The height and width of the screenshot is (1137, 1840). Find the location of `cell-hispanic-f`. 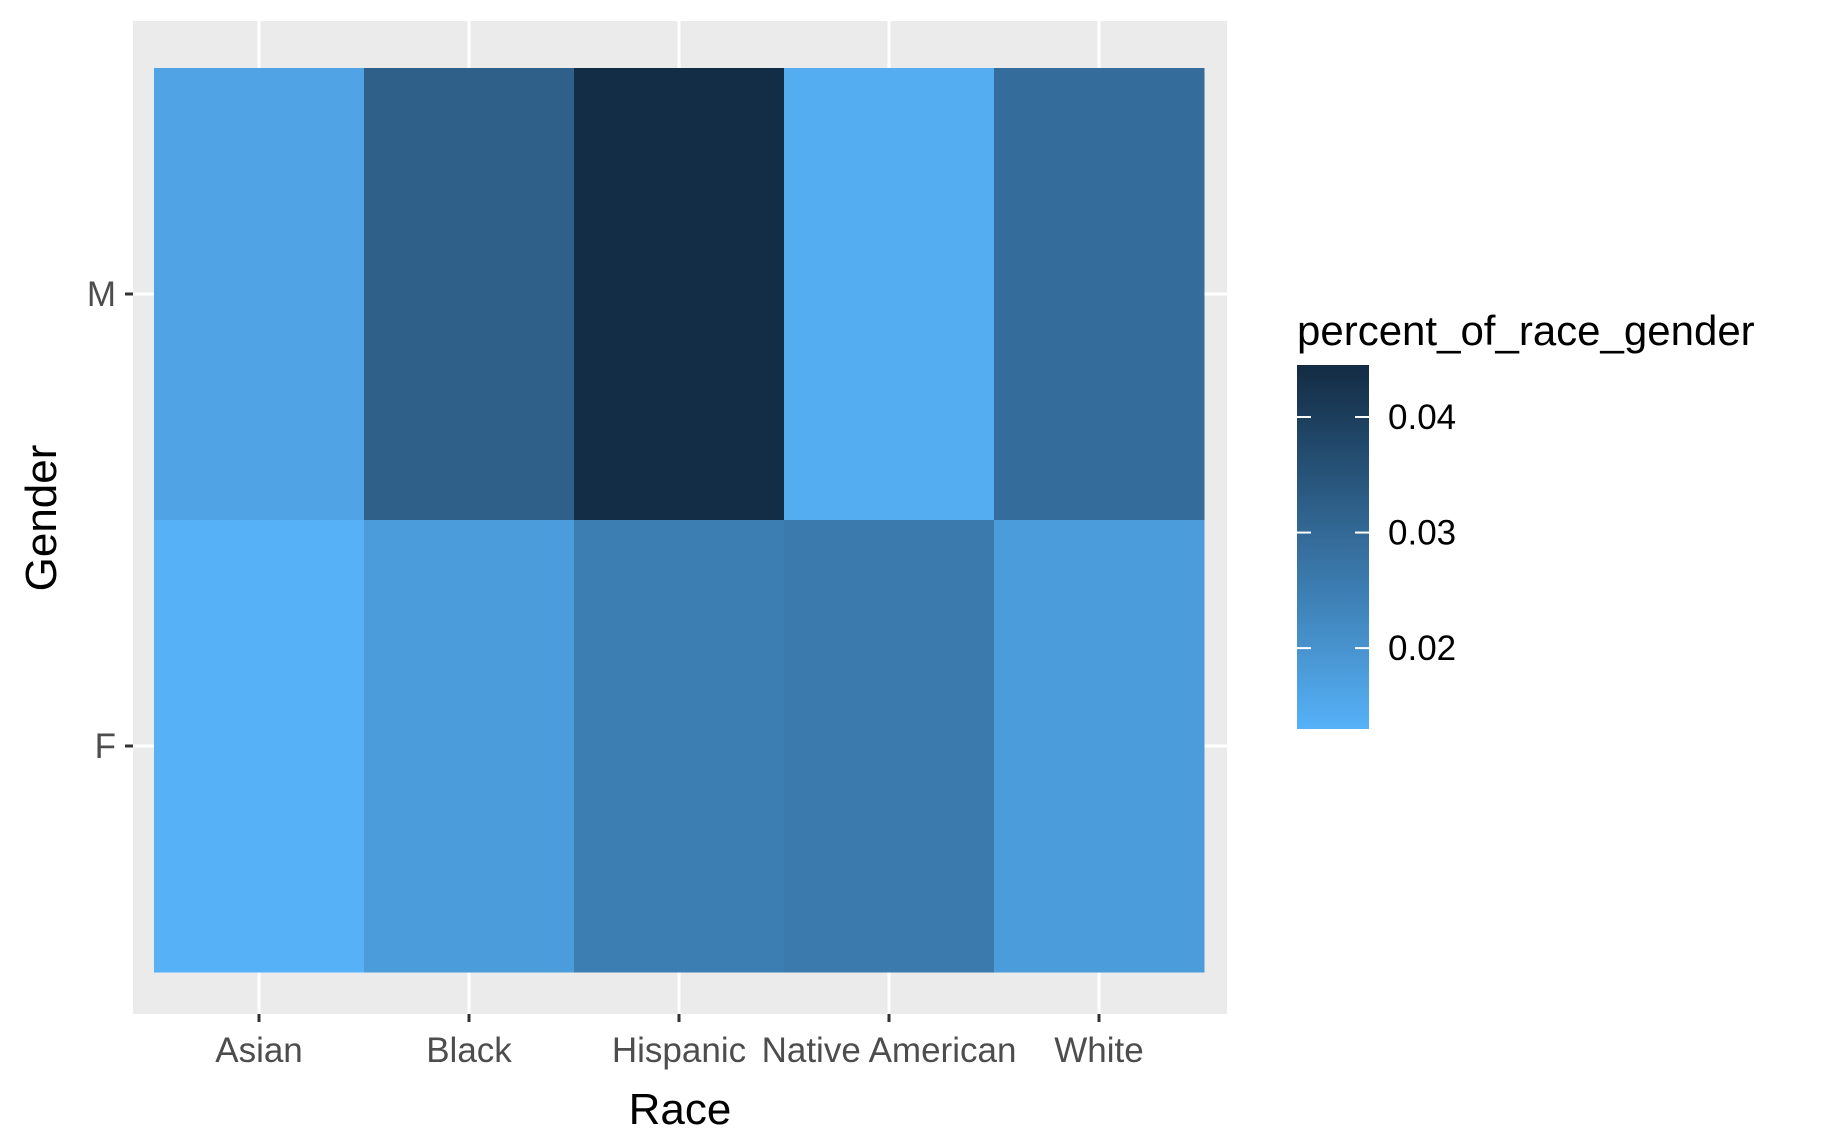

cell-hispanic-f is located at coordinates (679, 746).